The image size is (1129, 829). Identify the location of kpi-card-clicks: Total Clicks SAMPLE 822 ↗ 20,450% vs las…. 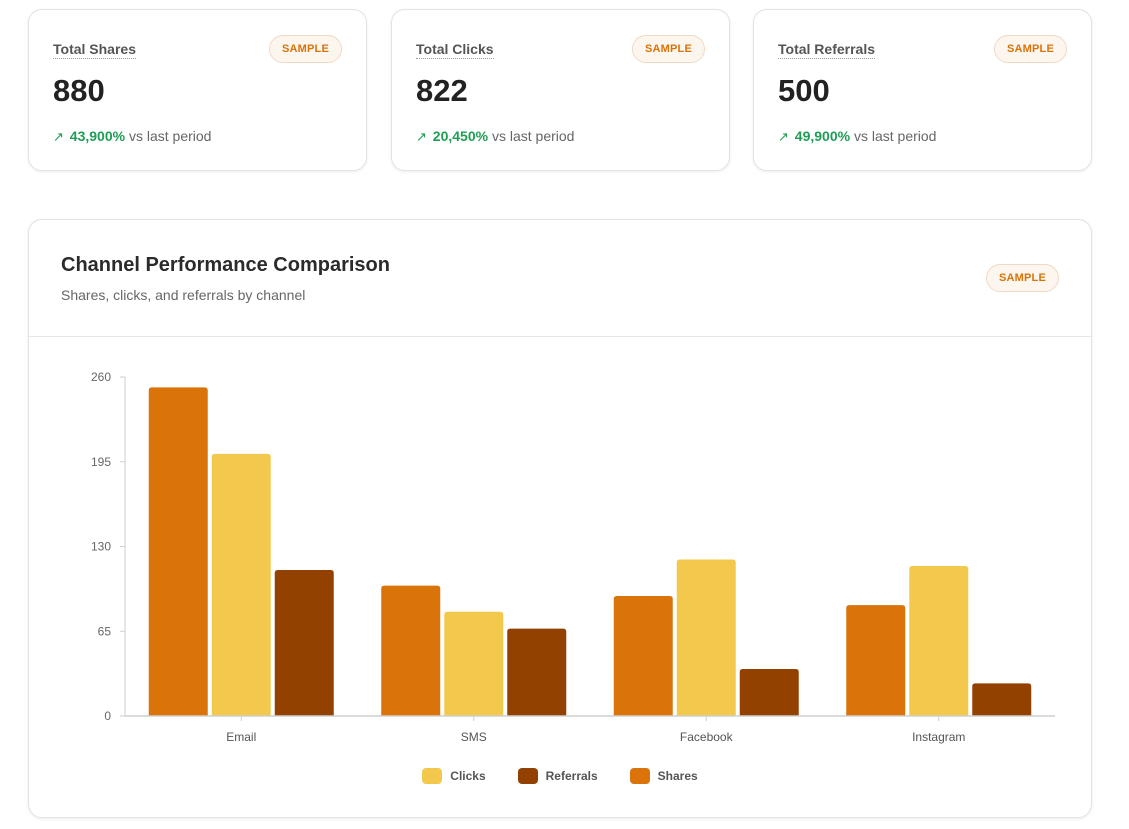
(560, 90).